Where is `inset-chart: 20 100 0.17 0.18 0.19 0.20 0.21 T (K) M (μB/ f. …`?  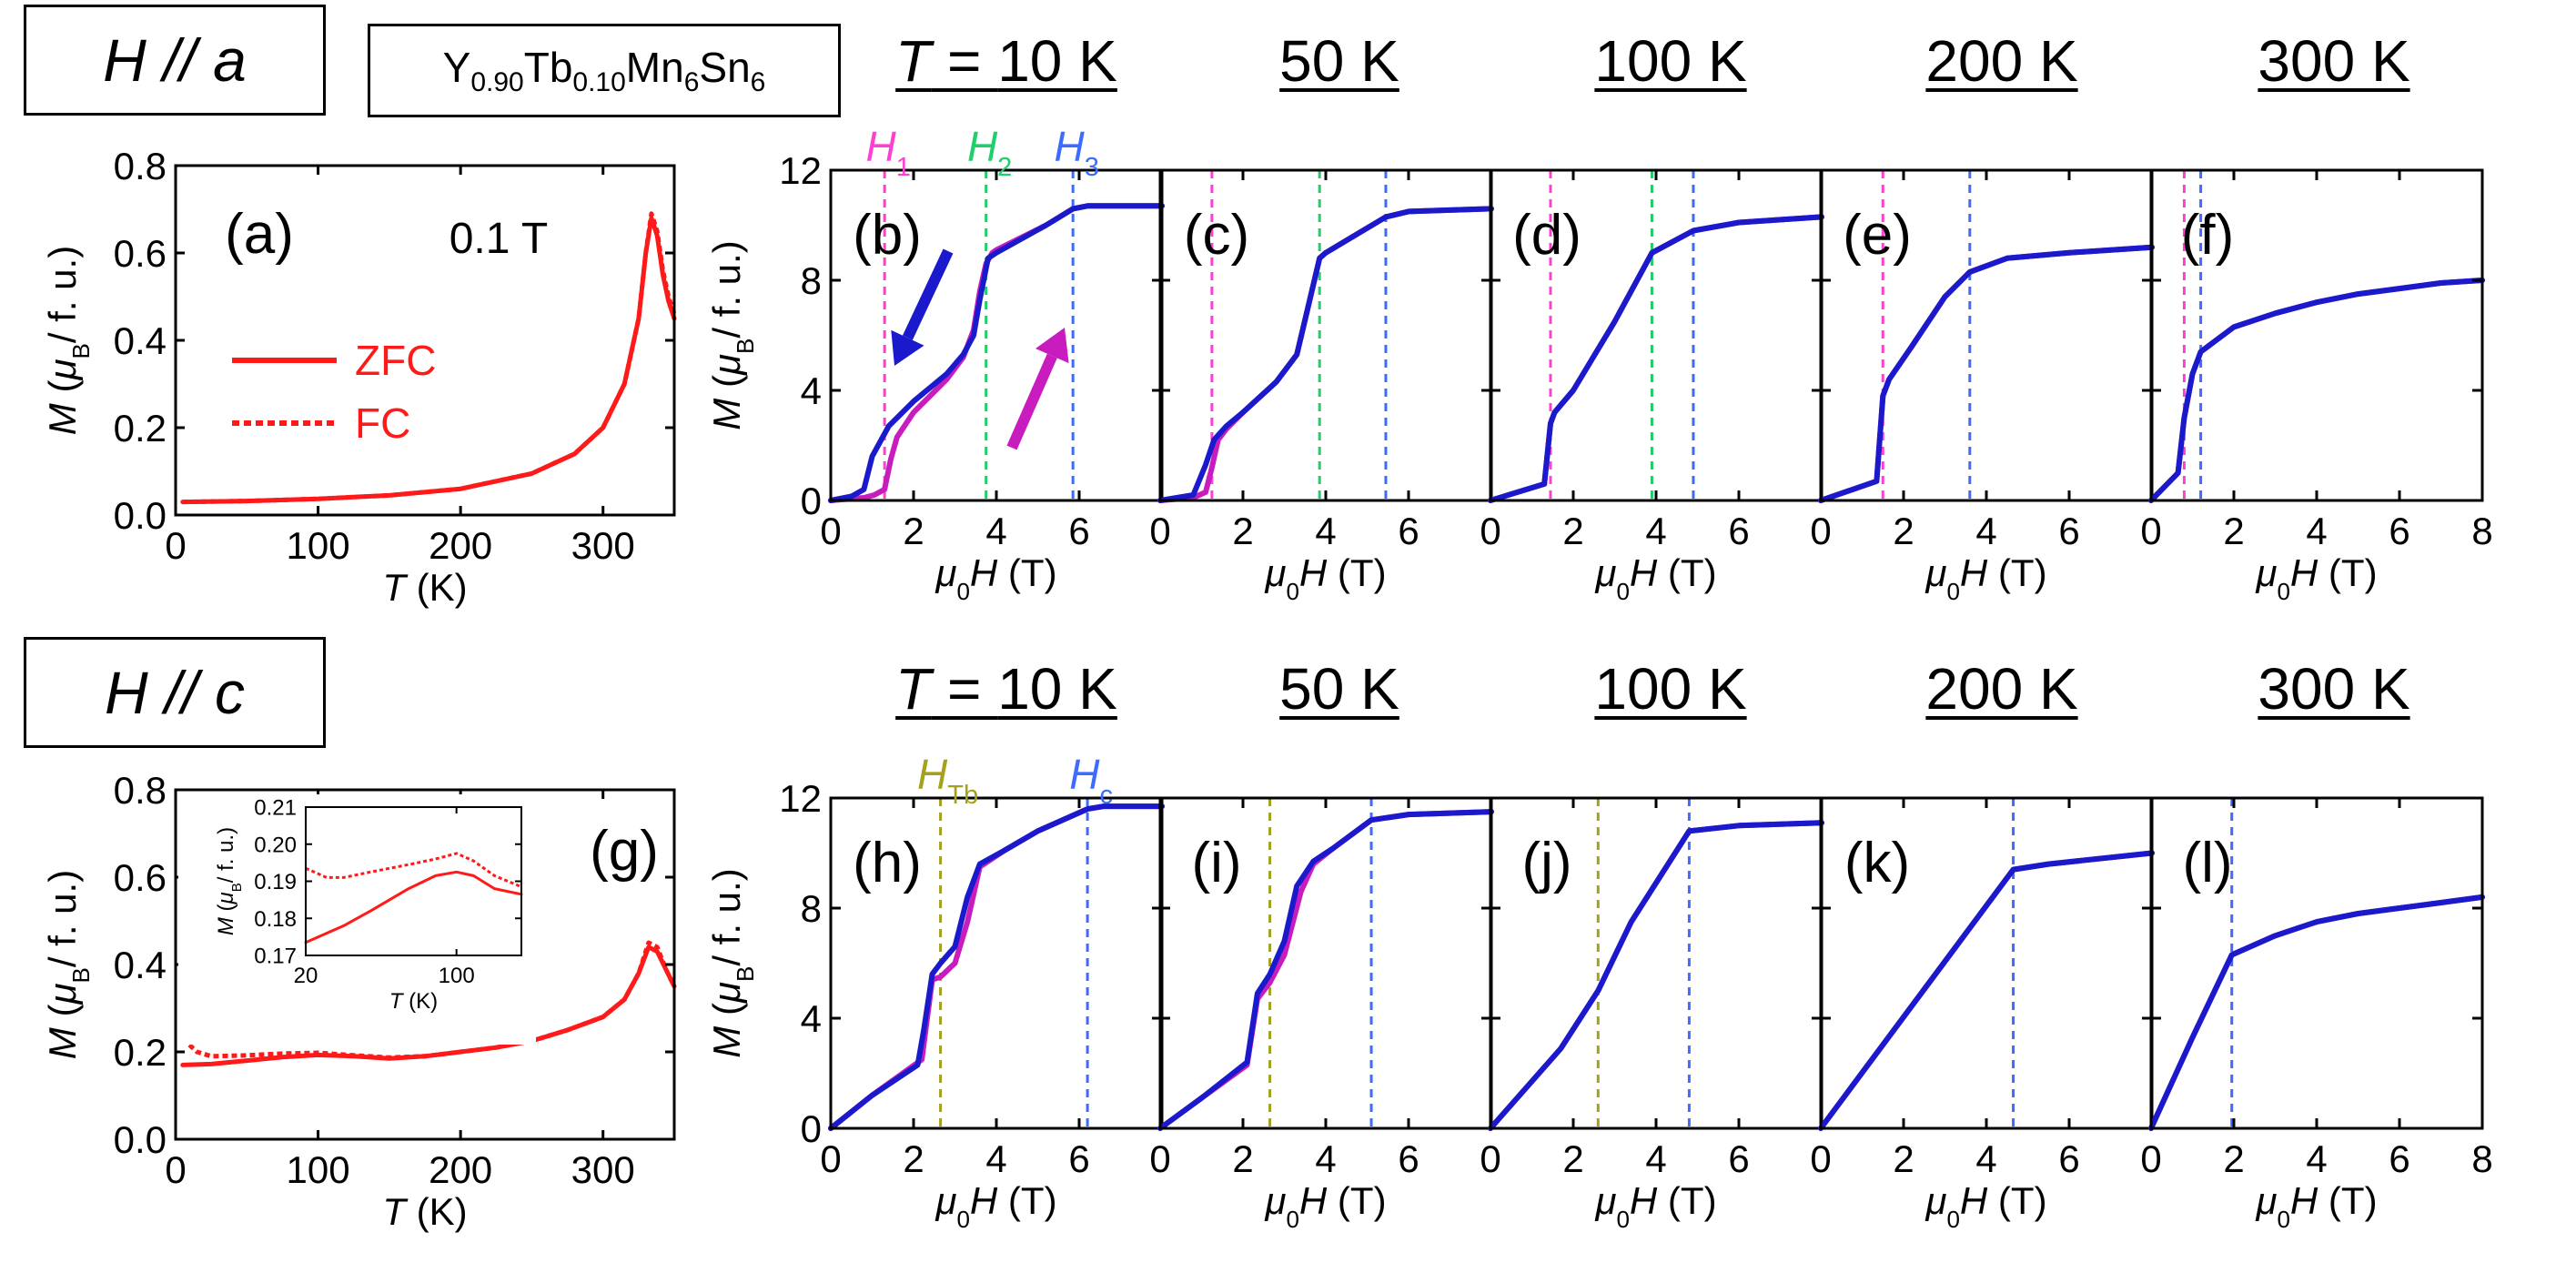 inset-chart: 20 100 0.17 0.18 0.19 0.20 0.21 T (K) M (μB/ f. … is located at coordinates (357, 920).